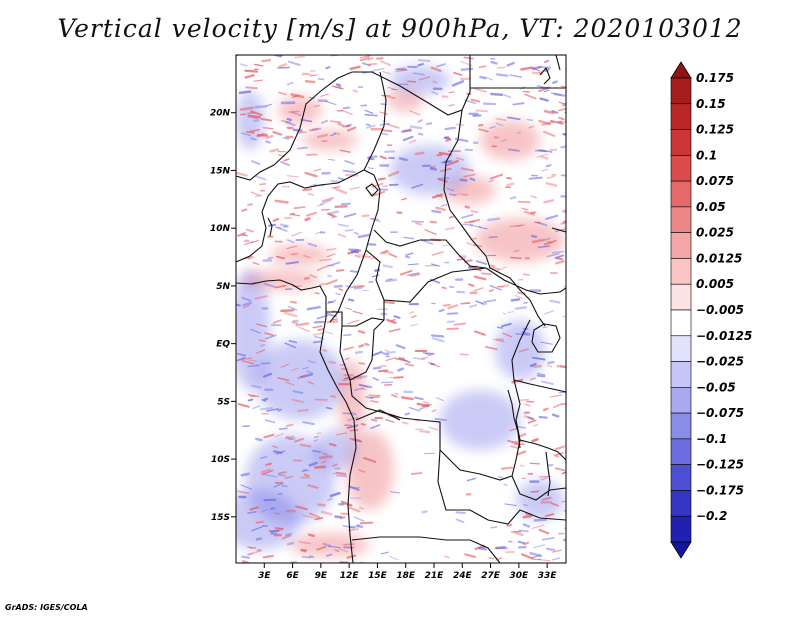 Image resolution: width=800 pixels, height=618 pixels. Describe the element at coordinates (715, 181) in the screenshot. I see `colorbar-label: 0.075` at that location.